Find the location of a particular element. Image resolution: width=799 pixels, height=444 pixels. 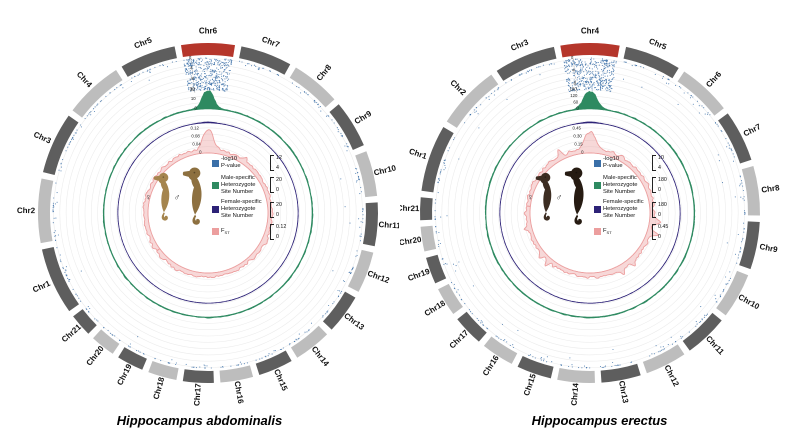

legend-scale-values: 0.45 0 is located at coordinates (663, 232).